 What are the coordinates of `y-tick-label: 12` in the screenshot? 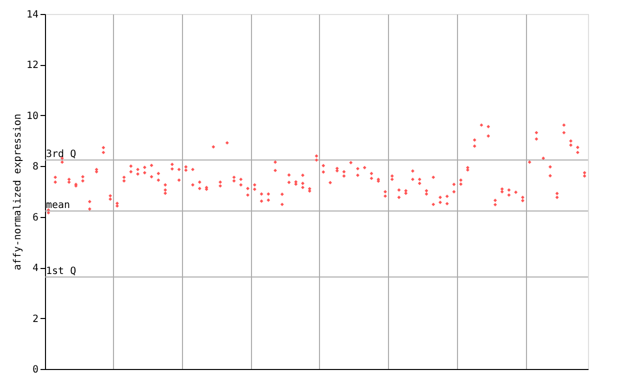 It's located at (32, 66).